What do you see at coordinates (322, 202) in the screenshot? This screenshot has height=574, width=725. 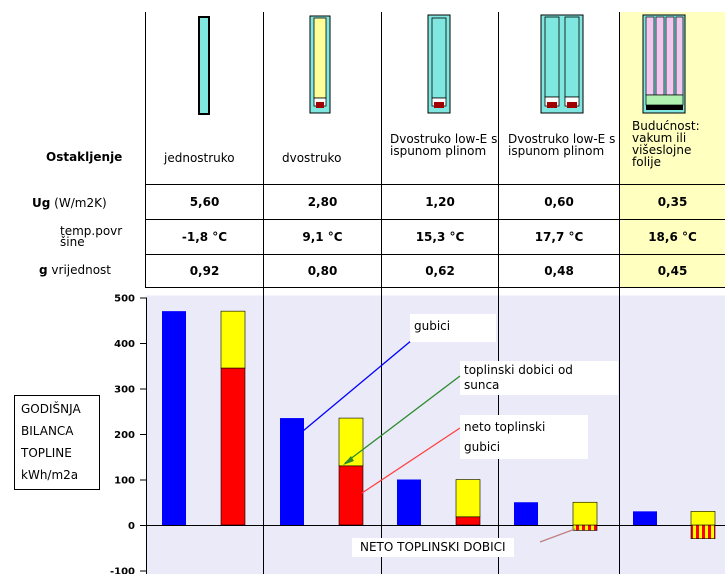 I see `ug-value: 2,80` at bounding box center [322, 202].